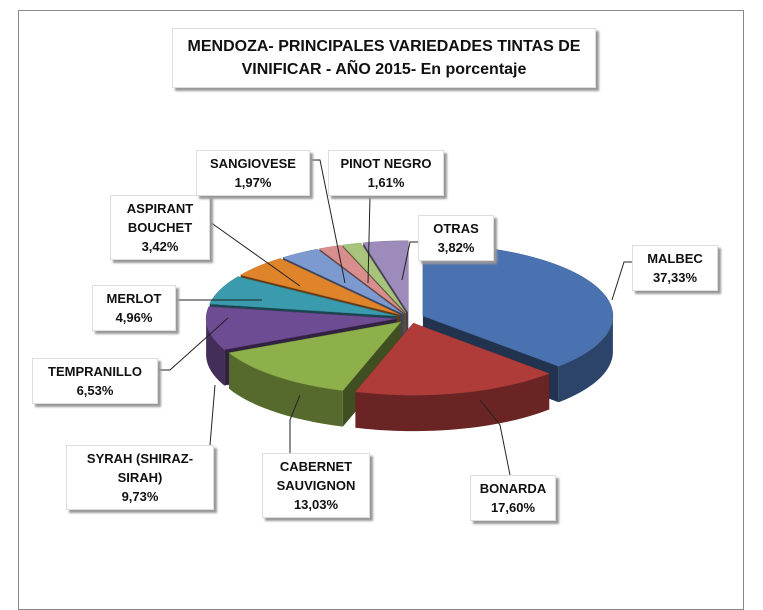 The width and height of the screenshot is (763, 610). I want to click on category-label: MALBEC, so click(675, 258).